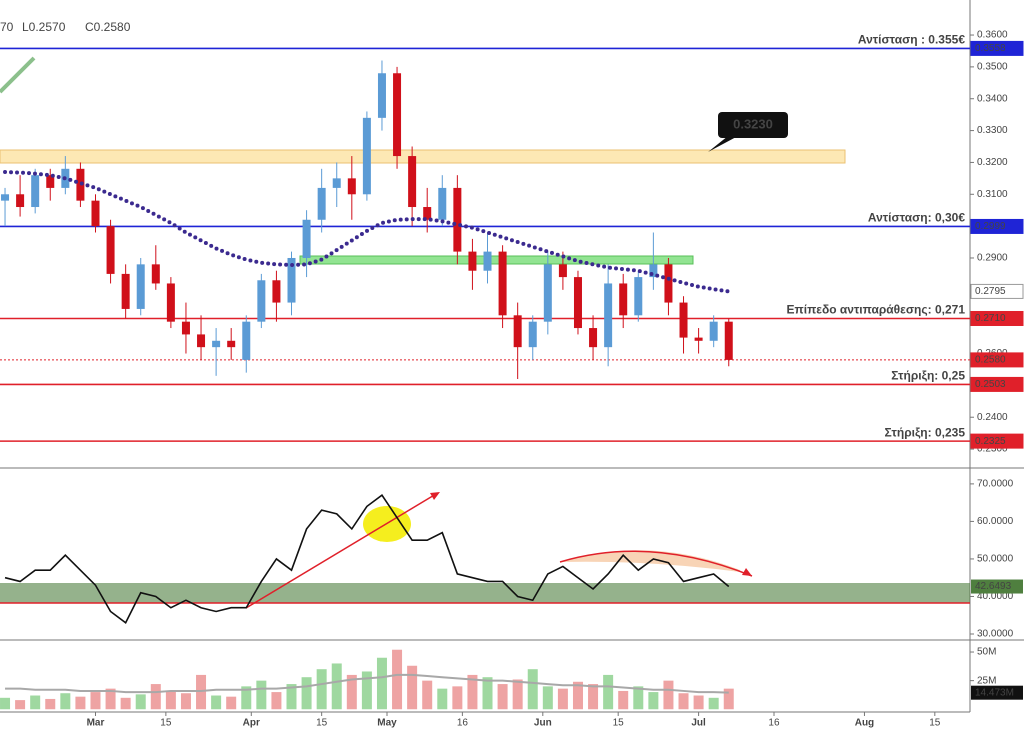  I want to click on level-text: Επίπεδο αντιπαράθεσης: 0,271, so click(876, 310).